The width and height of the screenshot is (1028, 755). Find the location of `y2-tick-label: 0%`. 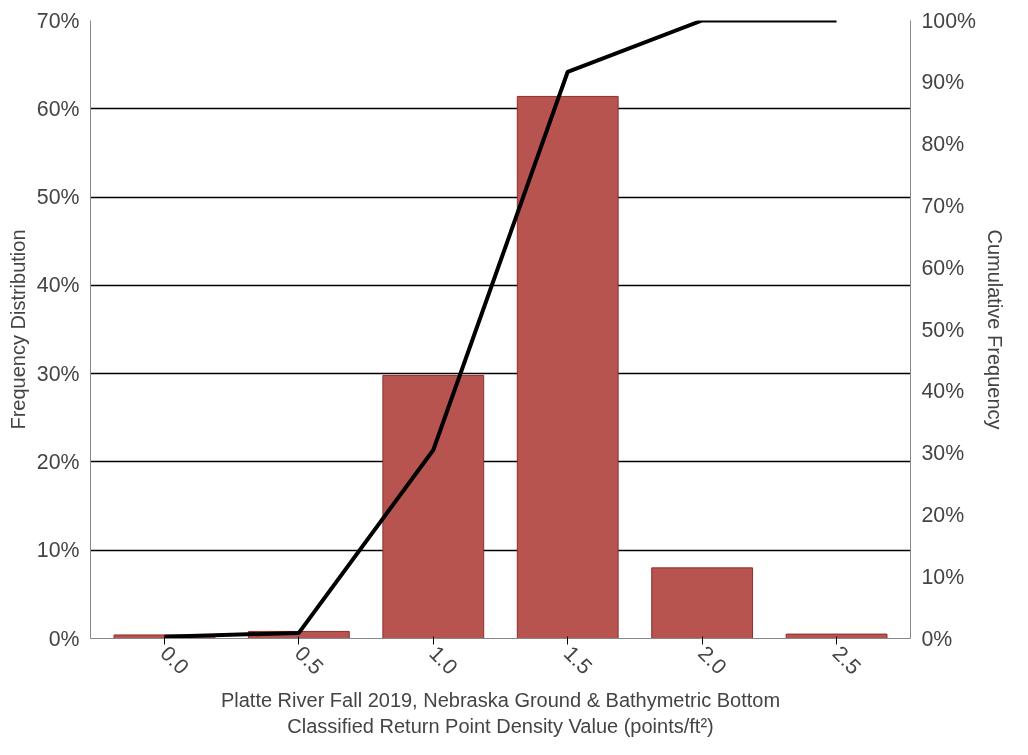

y2-tick-label: 0% is located at coordinates (937, 638).